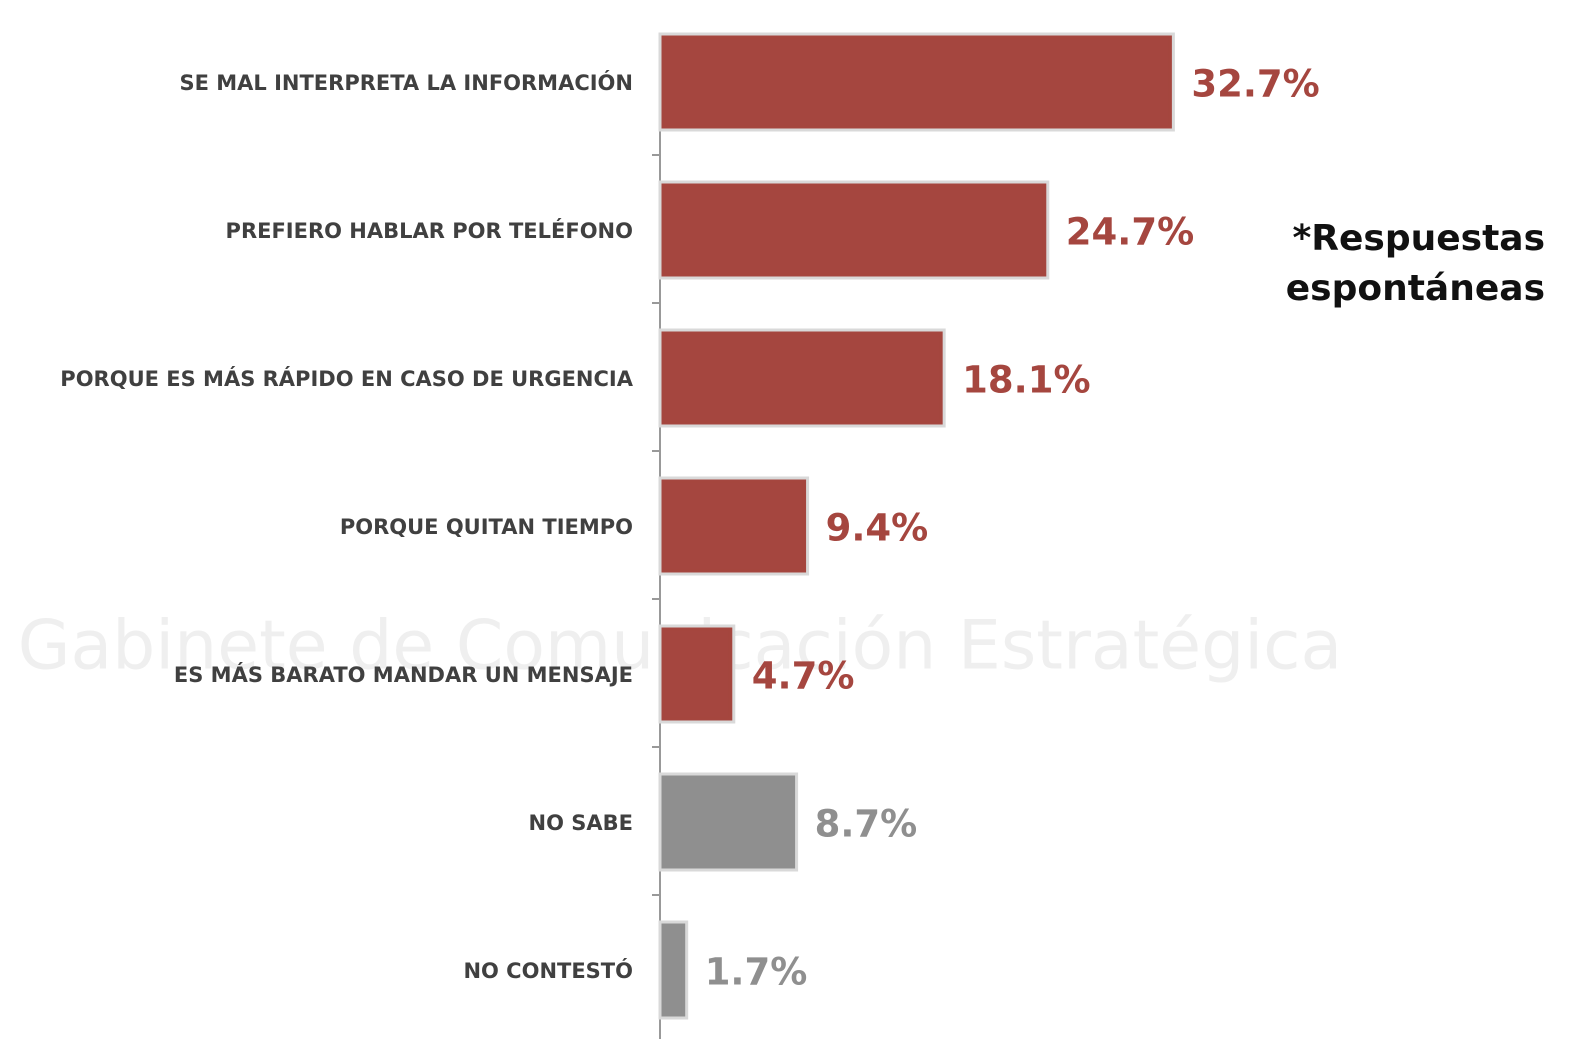 This screenshot has width=1572, height=1039. Describe the element at coordinates (346, 378) in the screenshot. I see `y-tick-label: PORQUE ES MÁS RÁPIDO EN CASO DE URGENCIA` at that location.